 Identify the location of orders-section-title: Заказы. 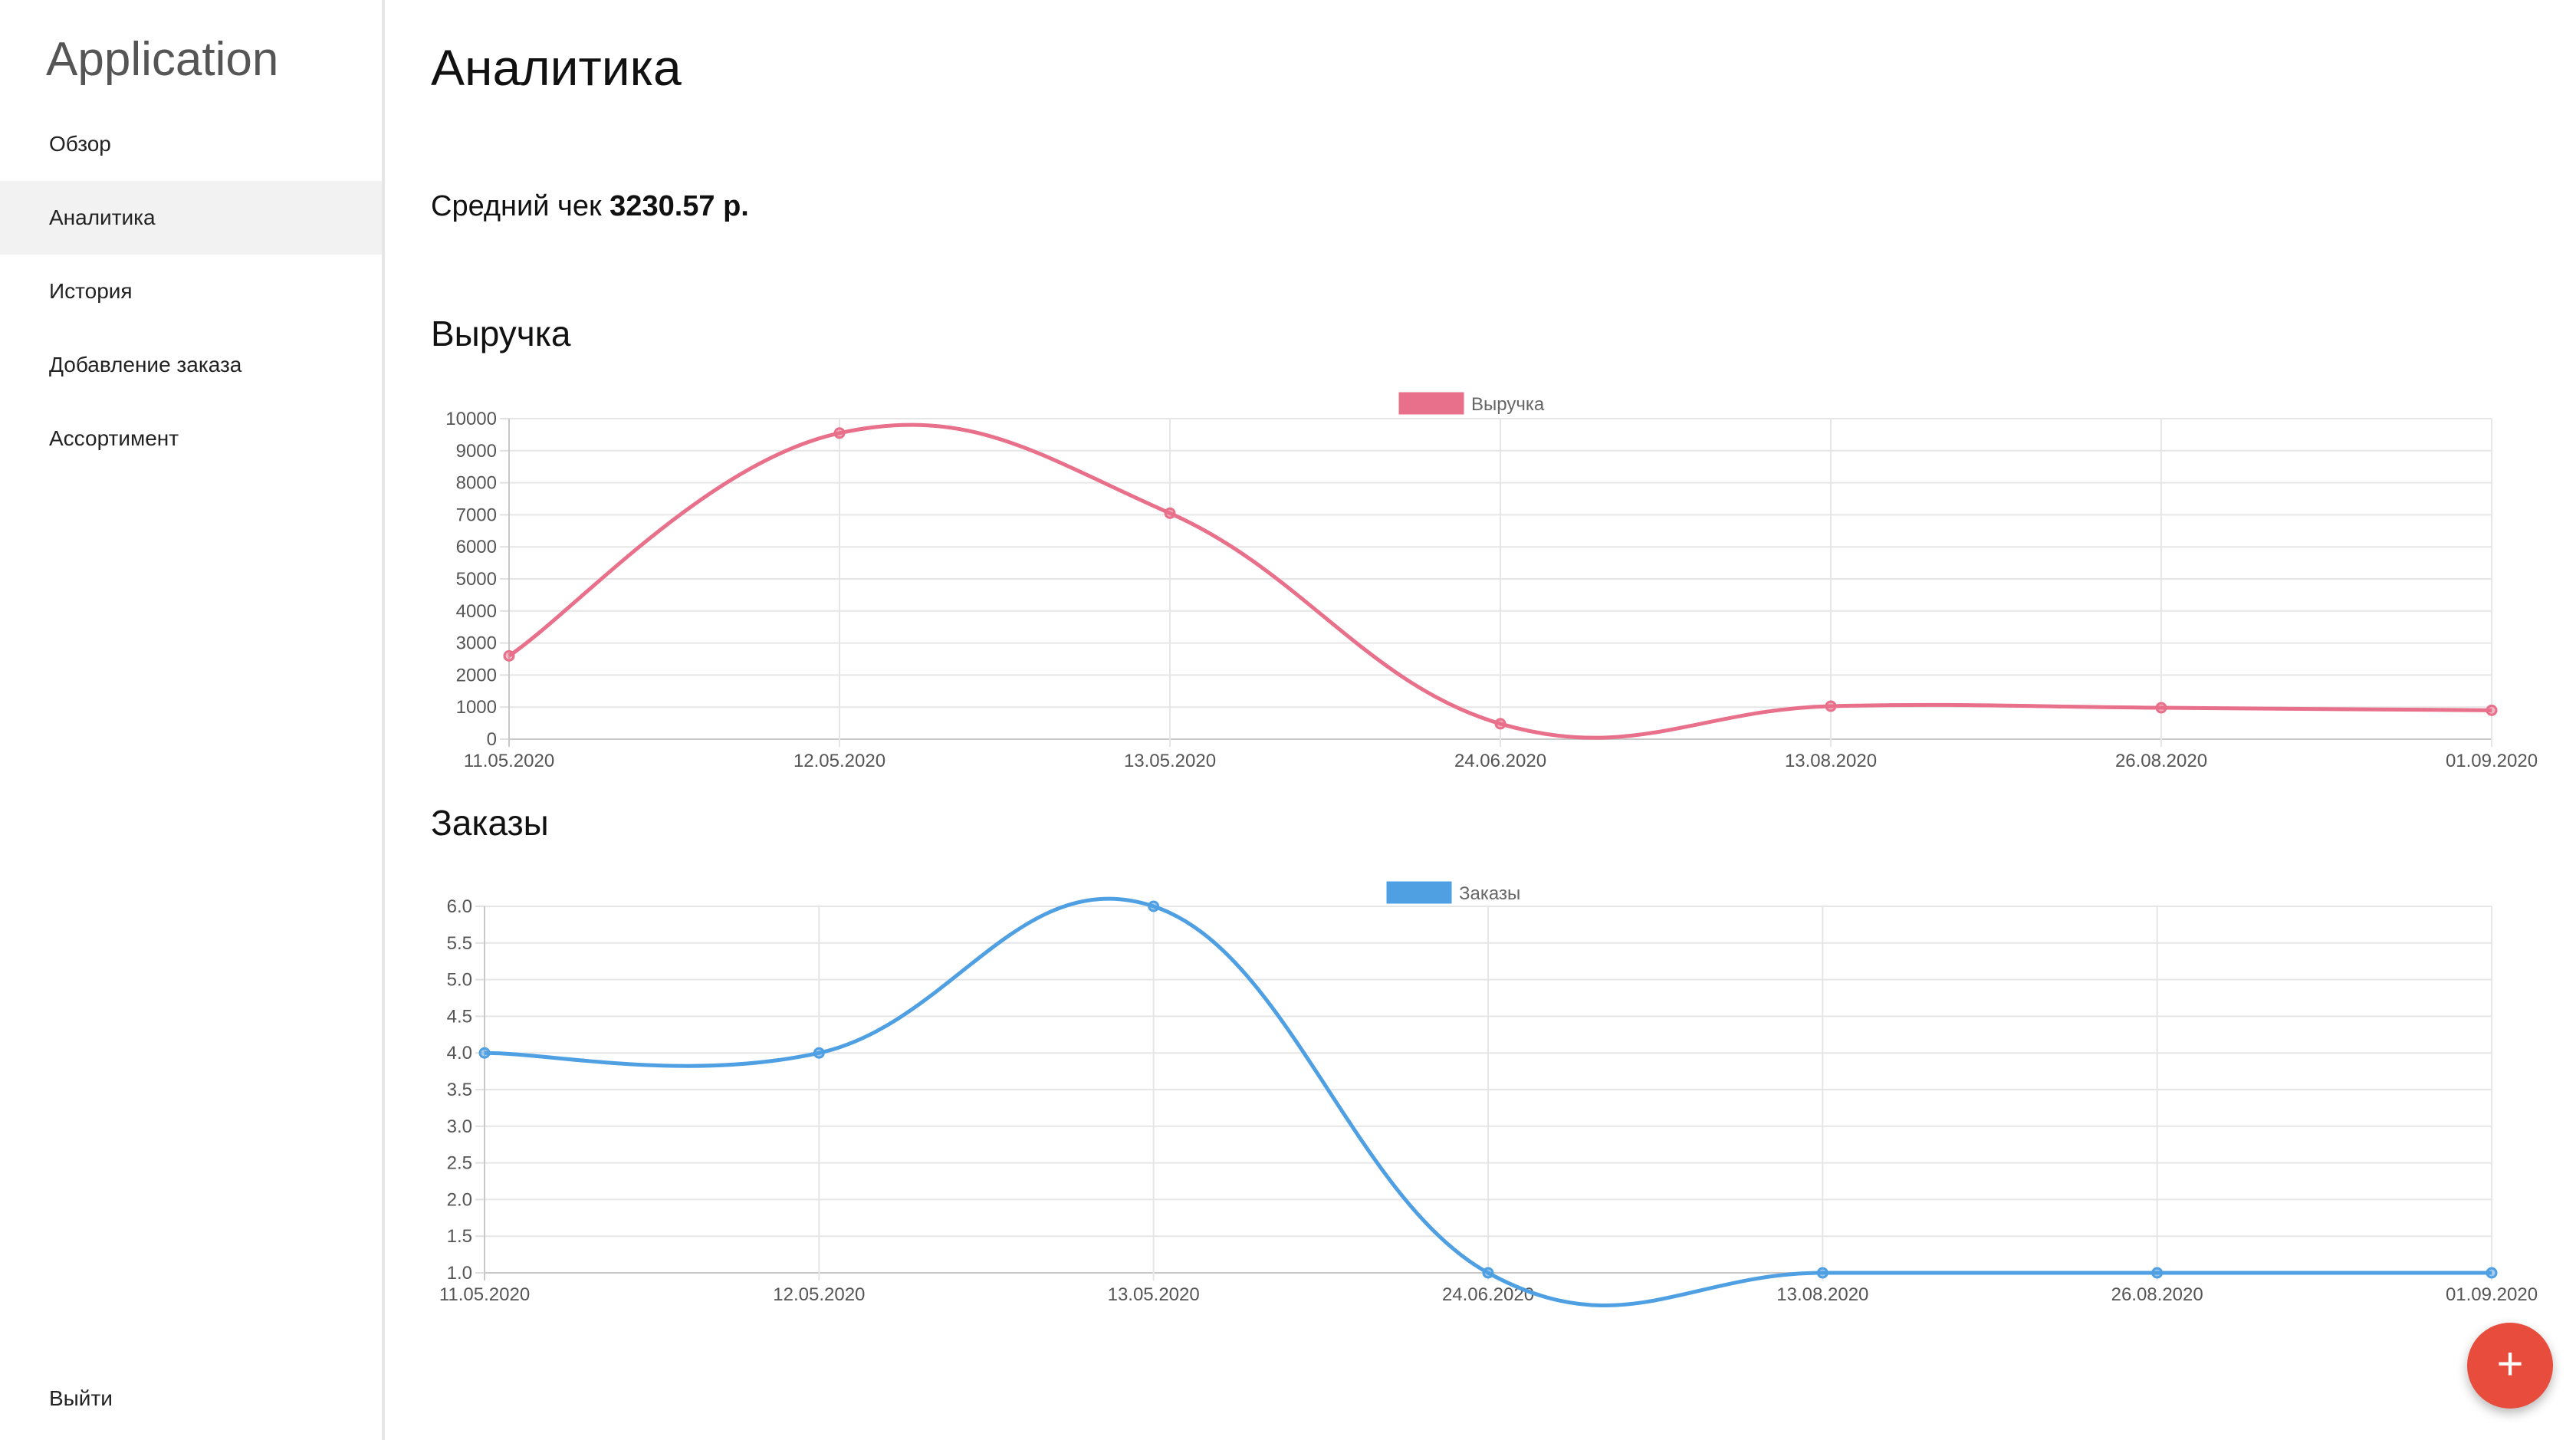
(490, 823).